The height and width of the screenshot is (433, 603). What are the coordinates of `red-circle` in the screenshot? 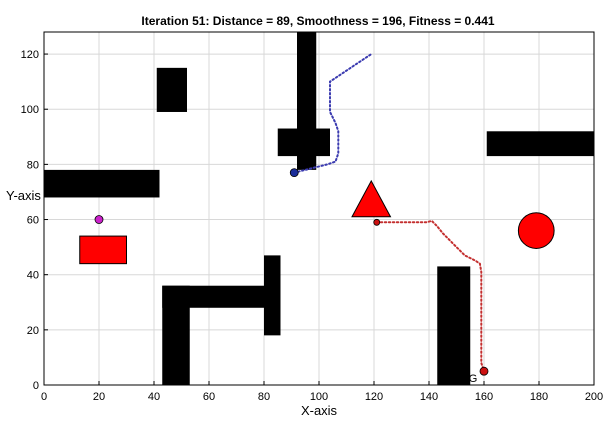 It's located at (536, 230).